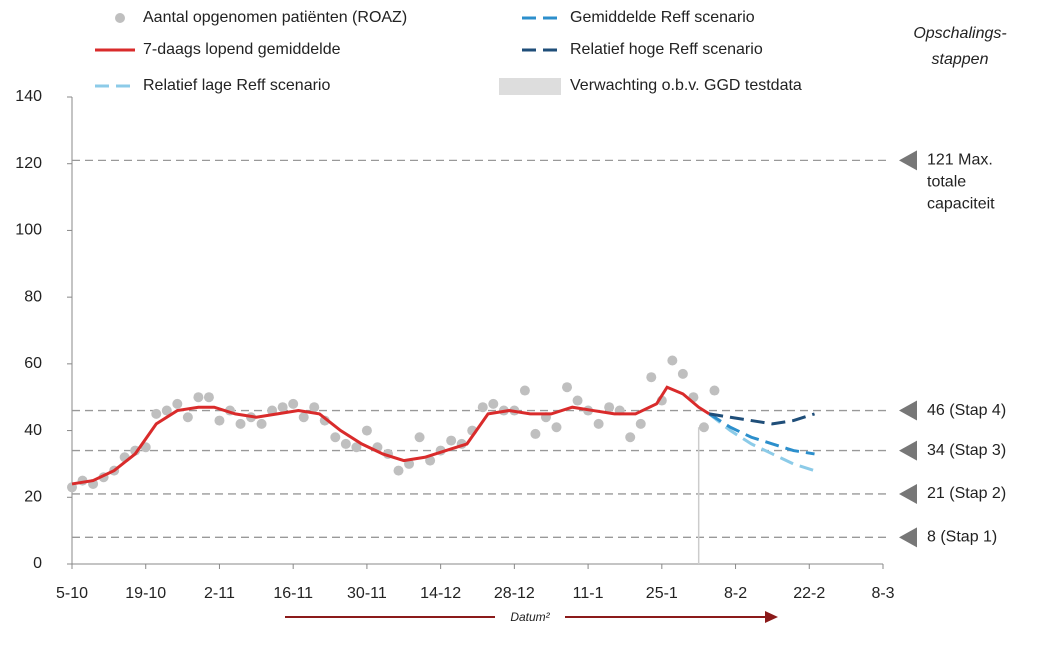 The width and height of the screenshot is (1038, 654). Describe the element at coordinates (961, 204) in the screenshot. I see `reference-label: capaciteit` at that location.